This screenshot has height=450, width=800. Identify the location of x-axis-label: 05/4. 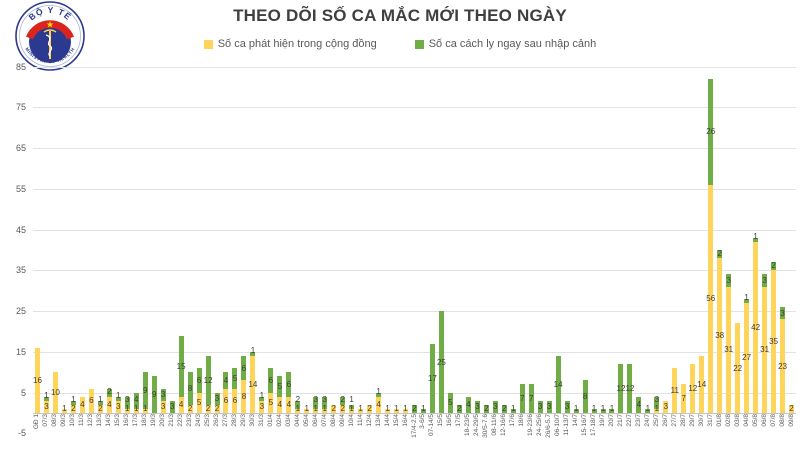
(306, 420).